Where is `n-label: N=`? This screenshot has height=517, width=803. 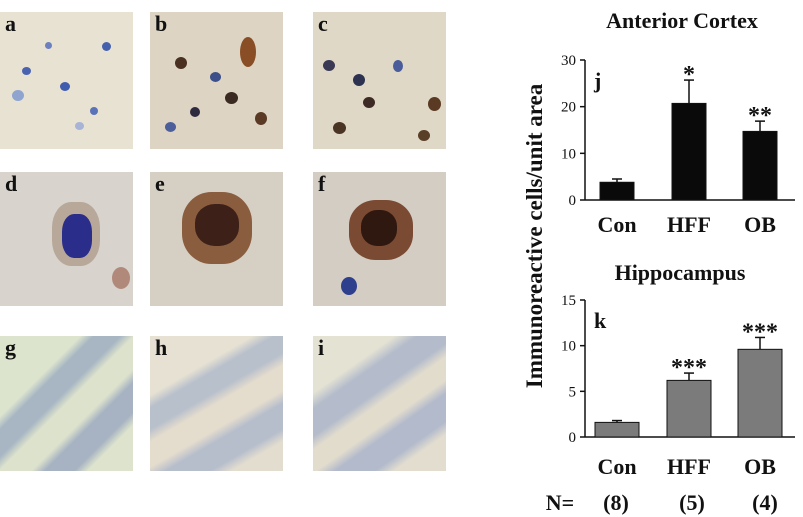
n-label: N= is located at coordinates (560, 502).